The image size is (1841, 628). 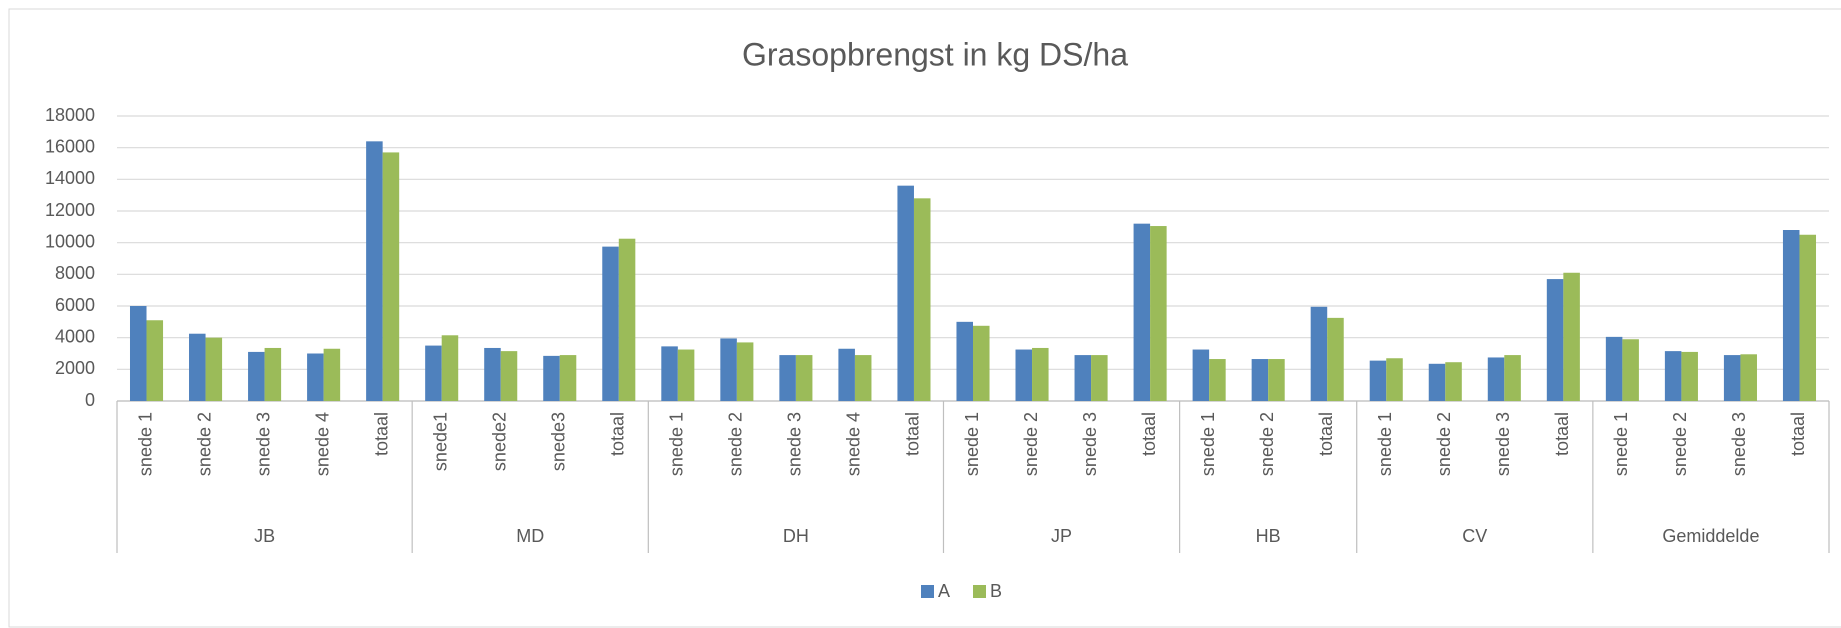 I want to click on y-tick-label: 12000, so click(x=70, y=210).